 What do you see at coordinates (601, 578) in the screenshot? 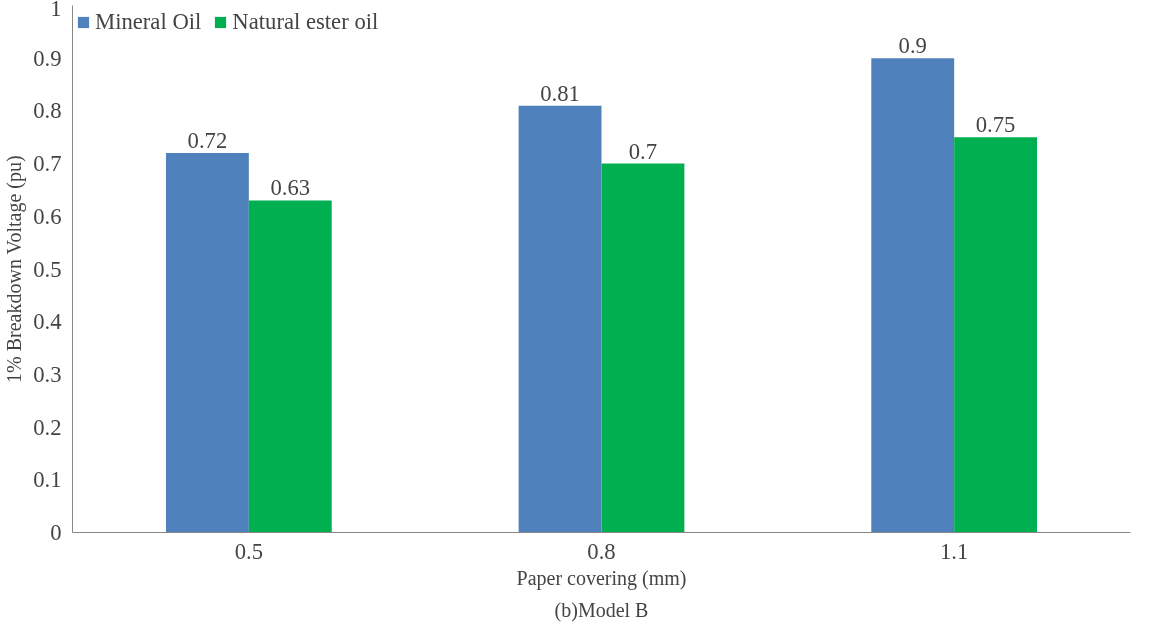
I see `x-axis-title: Paper covering (mm)` at bounding box center [601, 578].